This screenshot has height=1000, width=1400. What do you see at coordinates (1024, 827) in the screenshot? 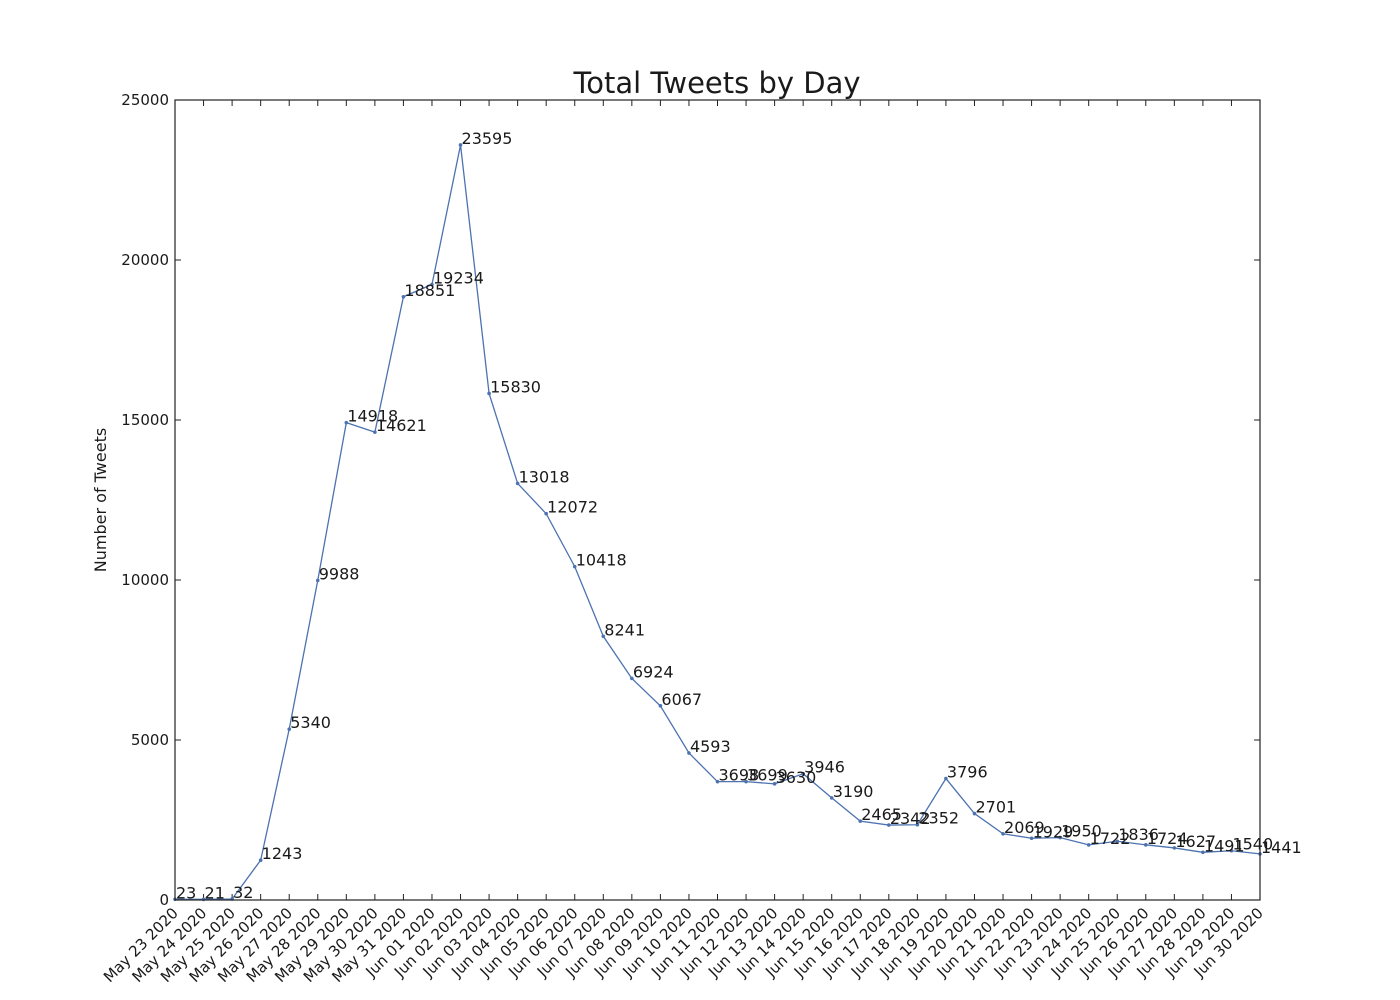
I see `data-label: 2069` at bounding box center [1024, 827].